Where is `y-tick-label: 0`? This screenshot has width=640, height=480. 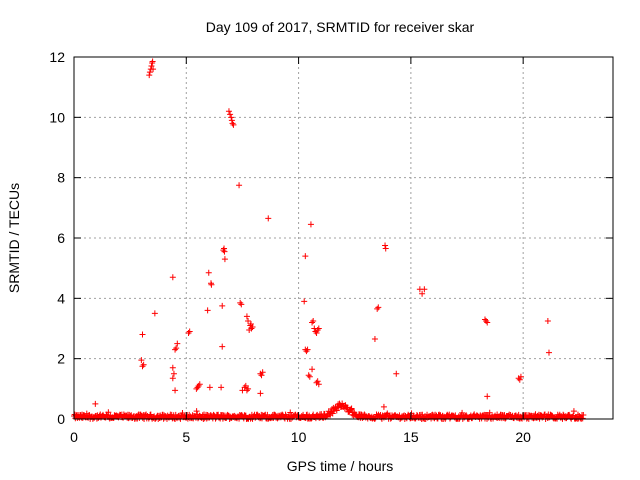 y-tick-label: 0 is located at coordinates (61, 419).